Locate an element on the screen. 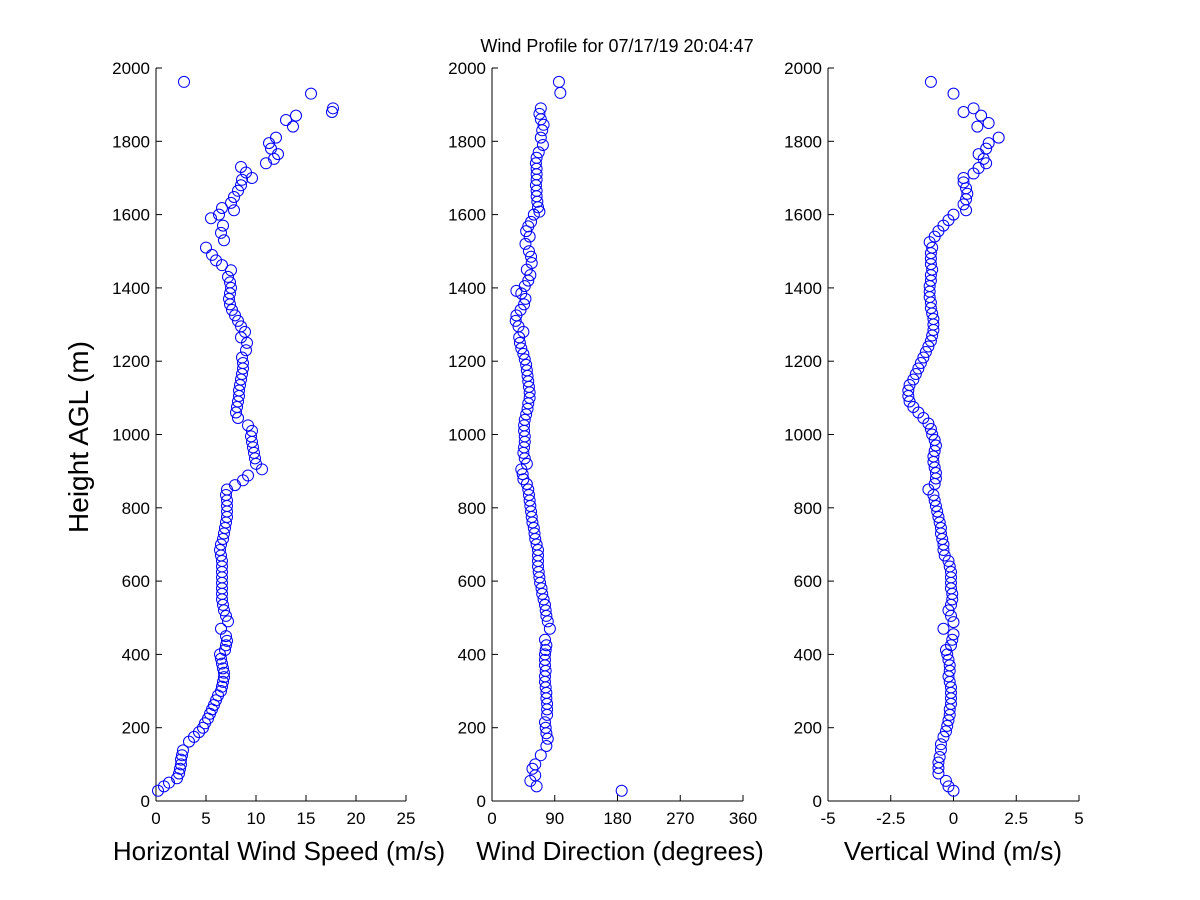  panel-1-x-axis-label: Horizontal Wind Speed (m/s) is located at coordinates (279, 851).